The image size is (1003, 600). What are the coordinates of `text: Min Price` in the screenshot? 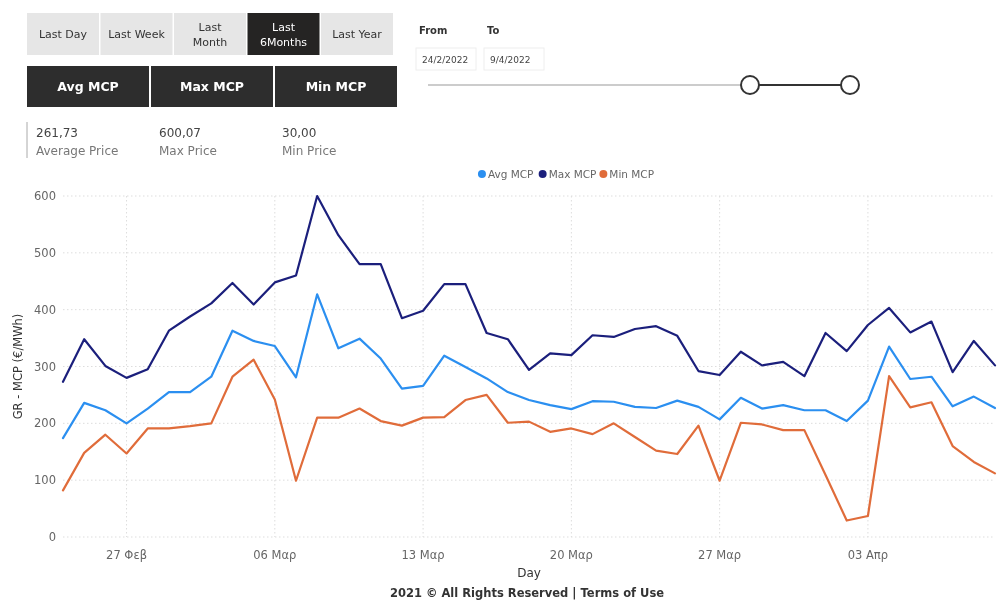 It's located at (309, 151).